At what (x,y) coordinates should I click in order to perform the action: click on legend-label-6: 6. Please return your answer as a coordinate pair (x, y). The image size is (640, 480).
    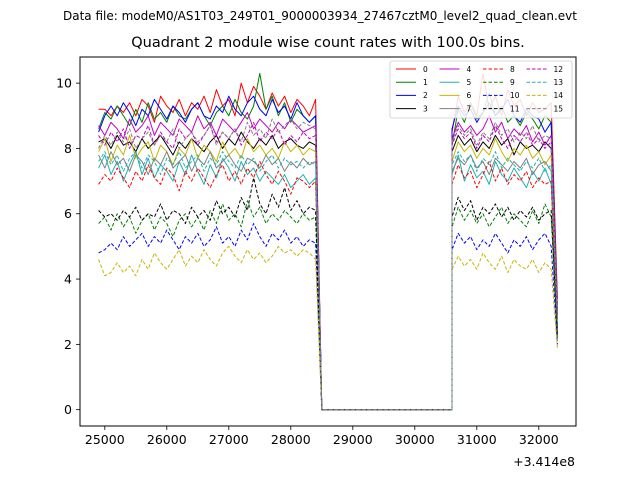
    Looking at the image, I should click on (469, 95).